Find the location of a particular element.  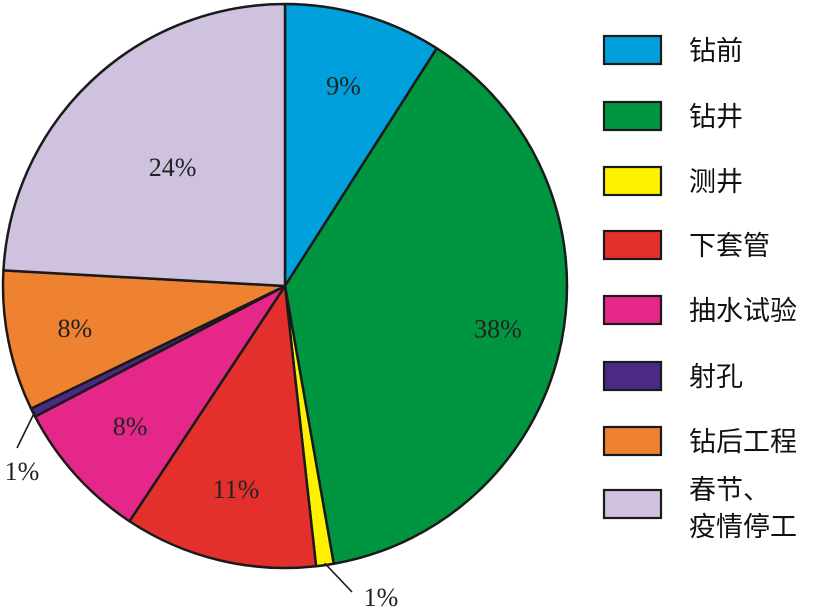

legend-label-7: 钻后工程 is located at coordinates (743, 442).